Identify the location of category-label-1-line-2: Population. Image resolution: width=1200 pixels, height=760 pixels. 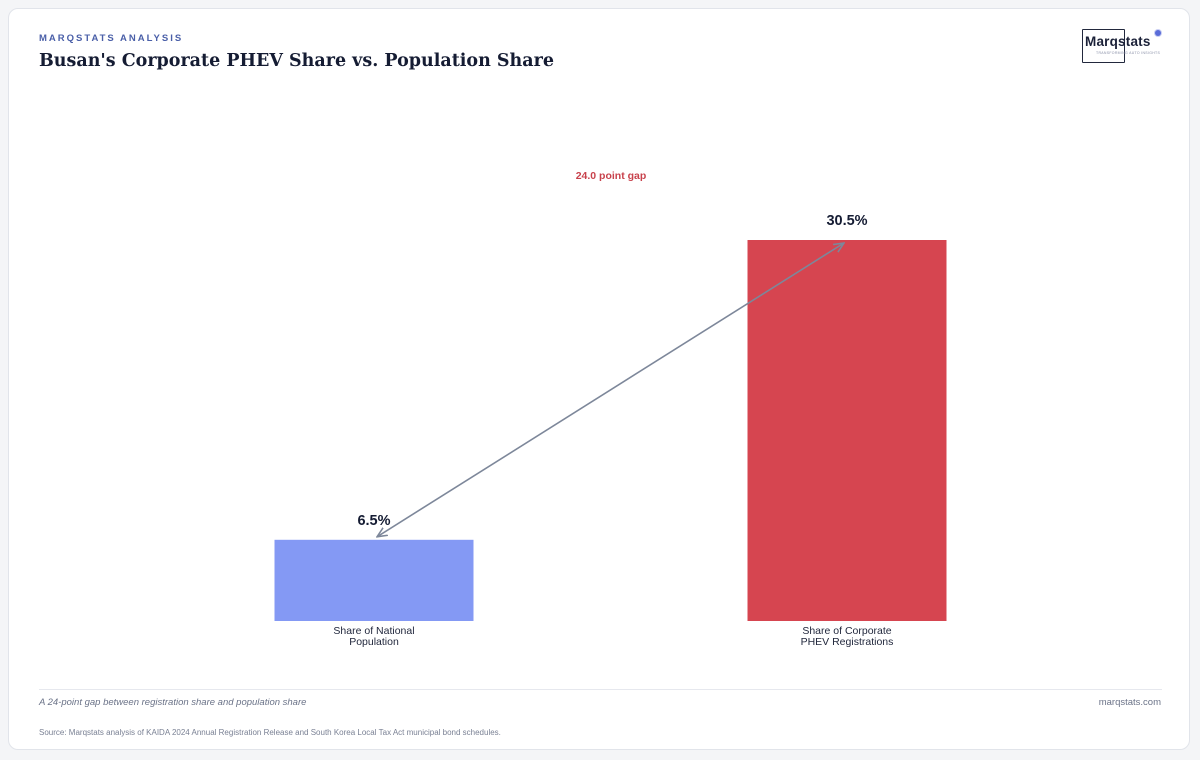
(374, 642).